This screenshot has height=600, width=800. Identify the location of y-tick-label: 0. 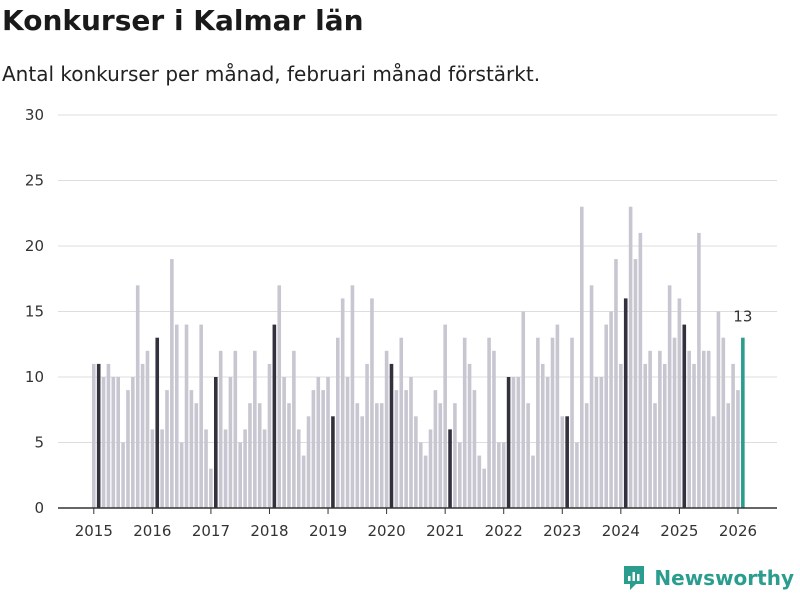
(39, 508).